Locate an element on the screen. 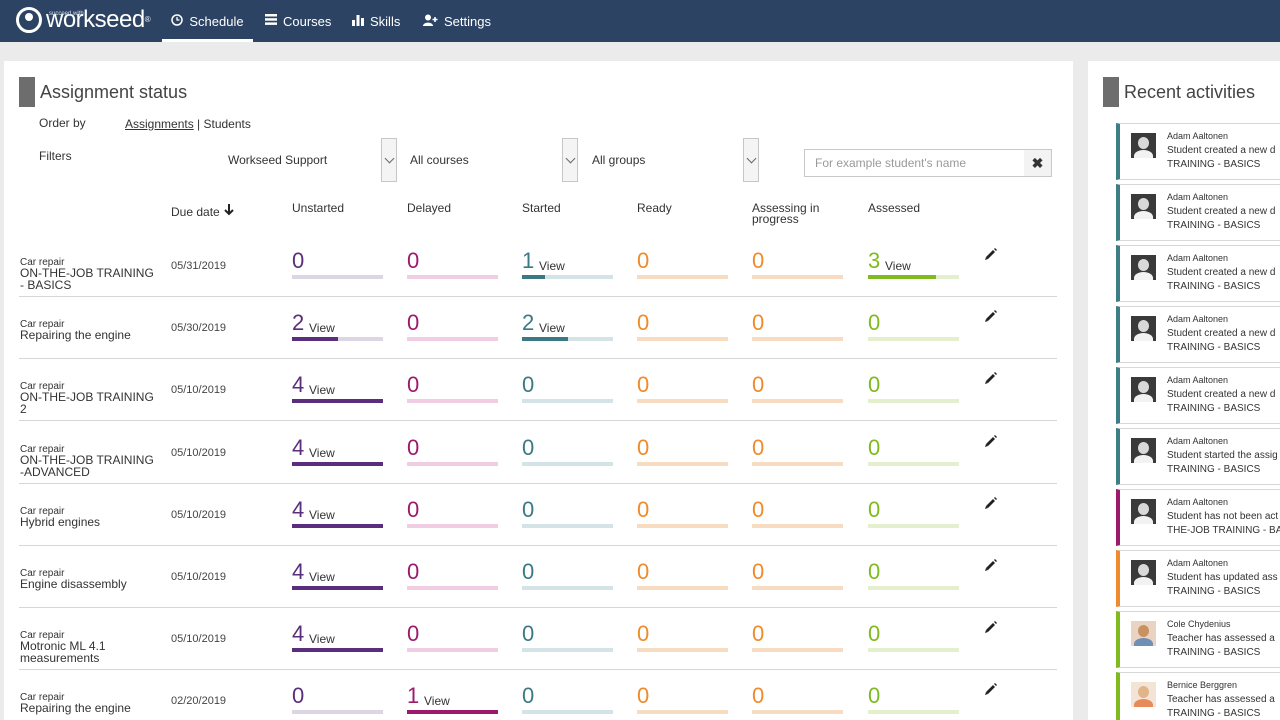 The width and height of the screenshot is (1280, 720). activity-course: TRAINING - BASICS is located at coordinates (1214, 591).